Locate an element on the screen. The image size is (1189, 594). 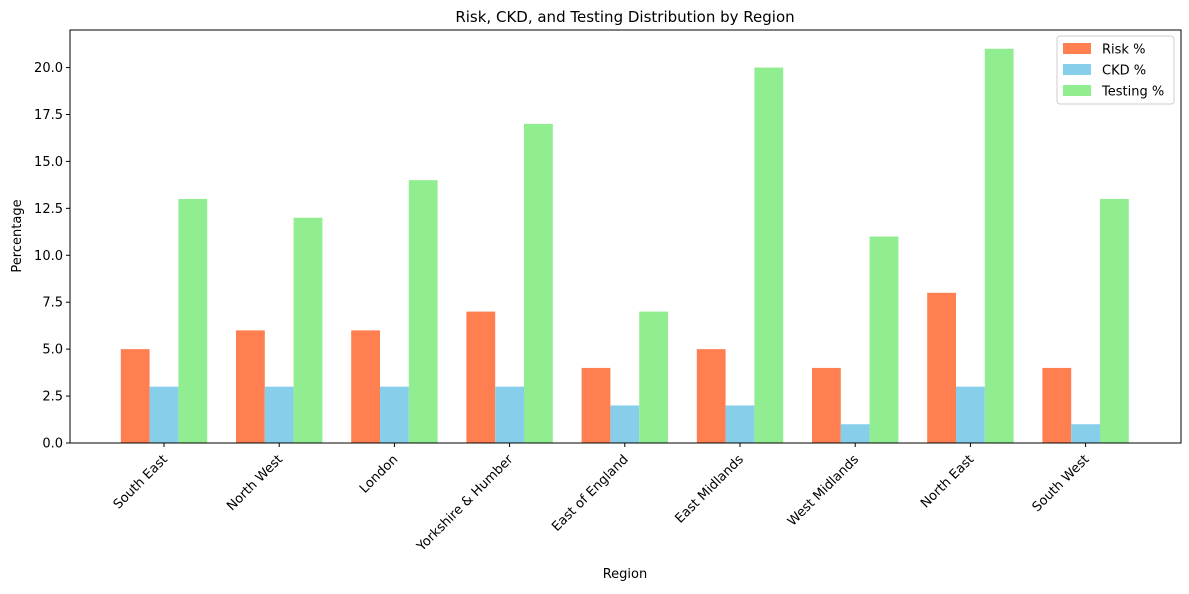
y-axis-title: Percentage is located at coordinates (17, 235).